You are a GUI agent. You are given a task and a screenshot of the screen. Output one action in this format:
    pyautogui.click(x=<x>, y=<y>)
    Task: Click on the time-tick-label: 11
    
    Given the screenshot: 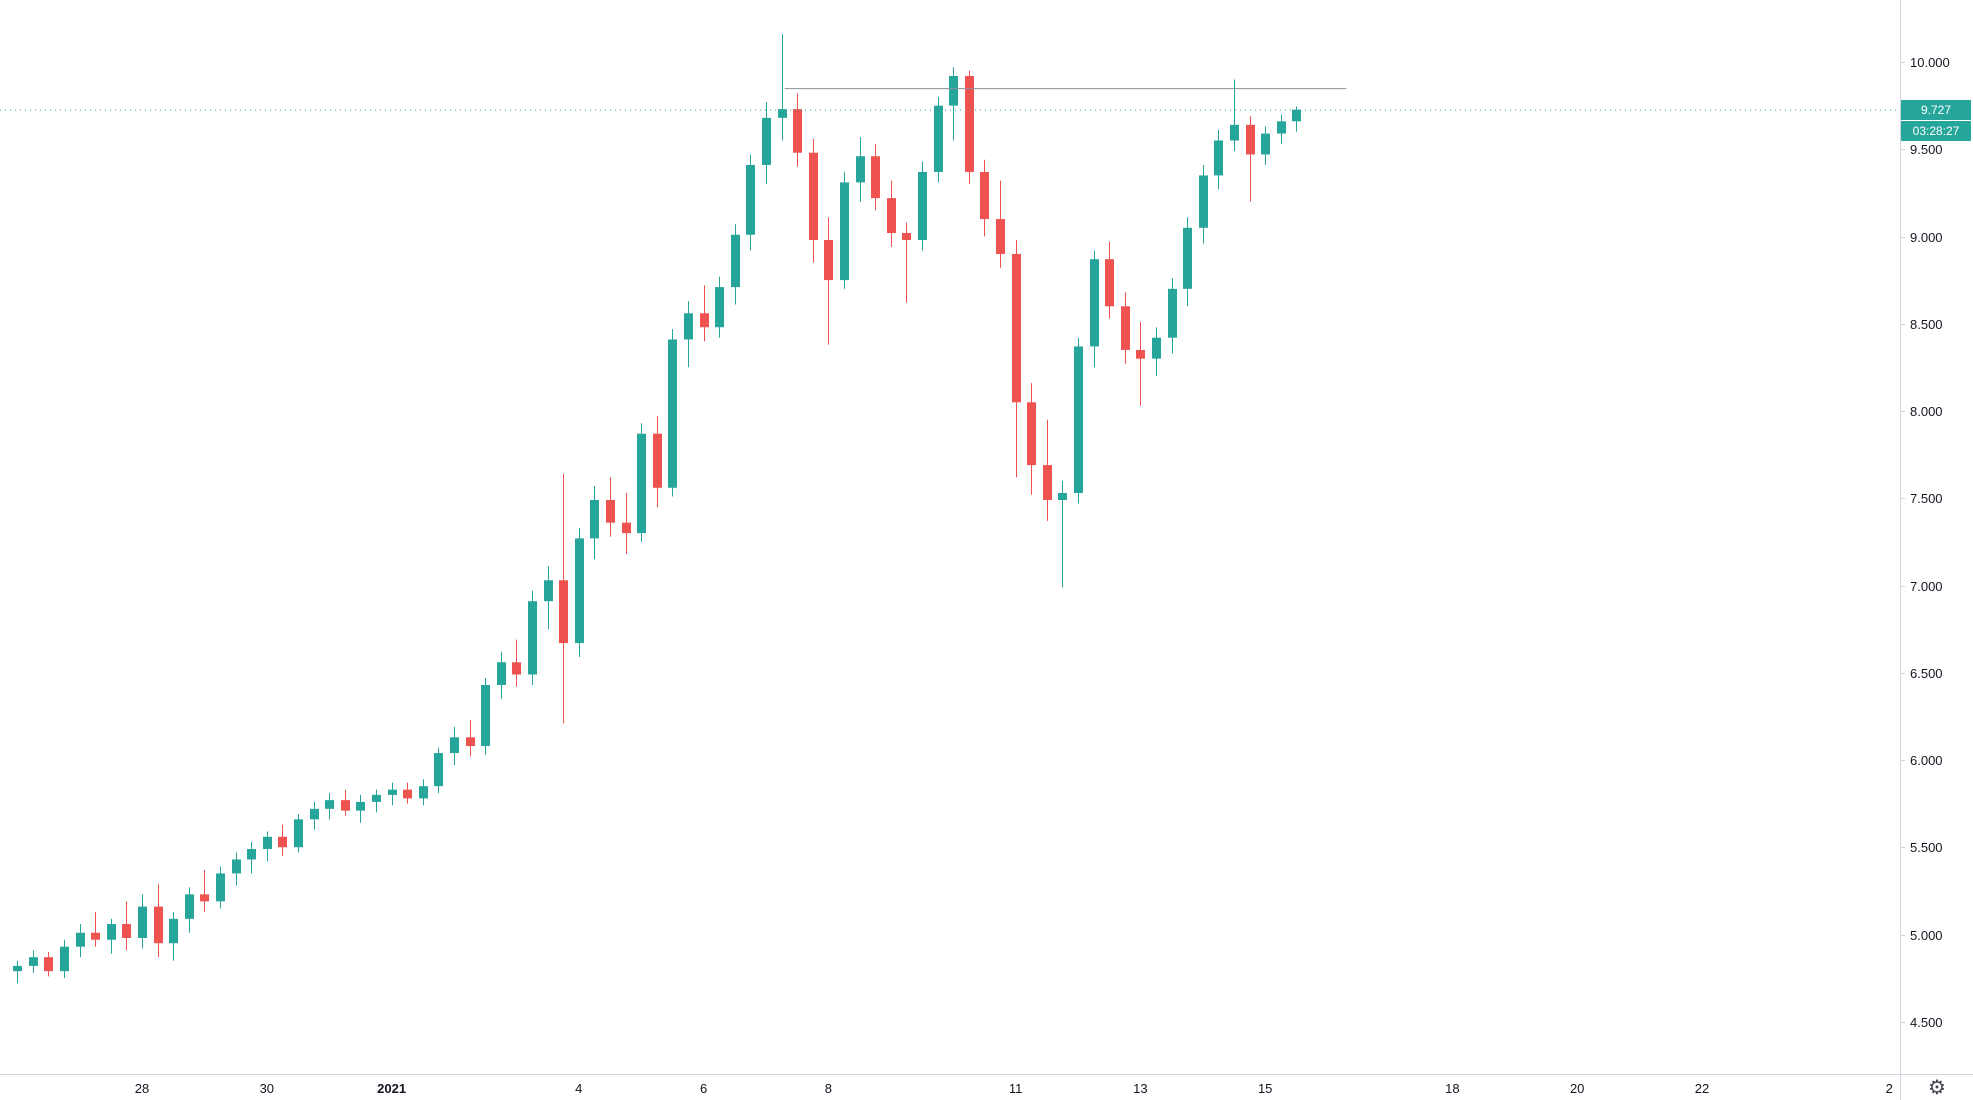 What is the action you would take?
    pyautogui.click(x=1016, y=1088)
    